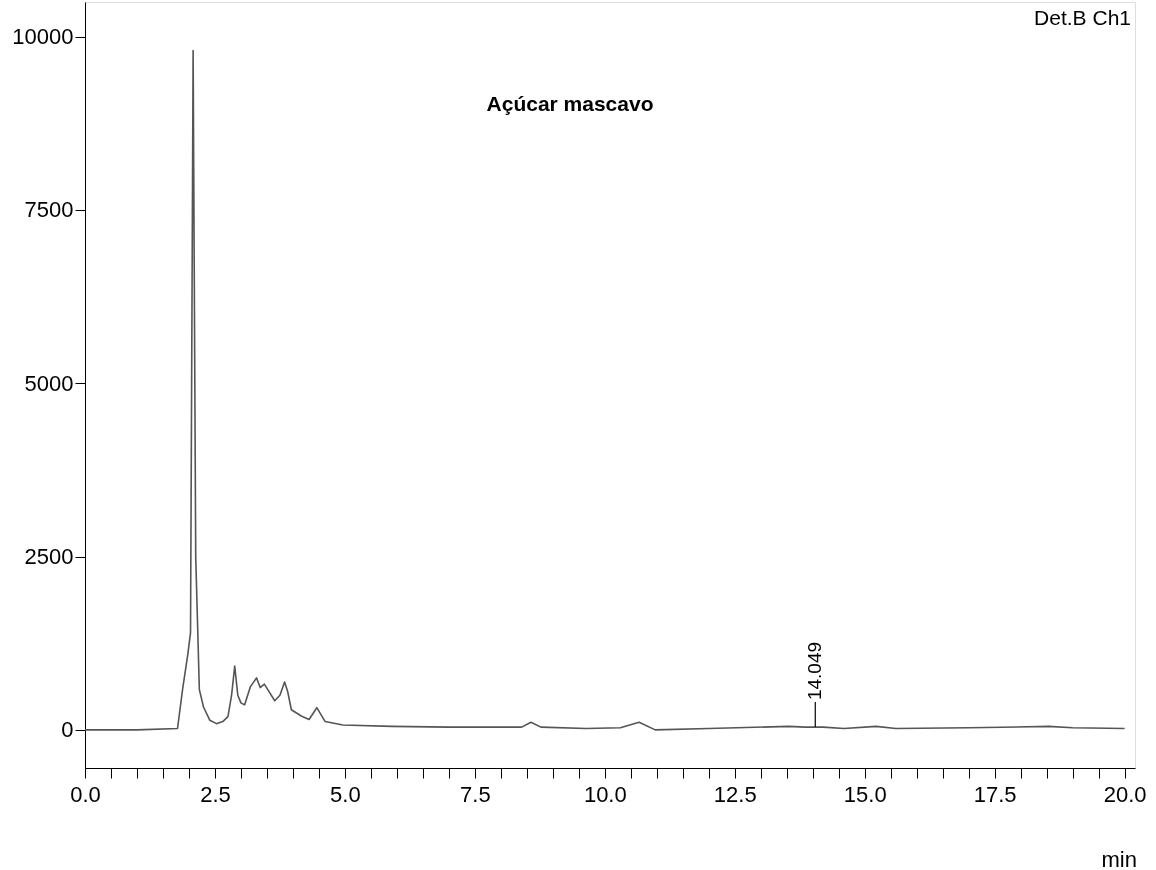  I want to click on x-tick-label: 7.5, so click(475, 794).